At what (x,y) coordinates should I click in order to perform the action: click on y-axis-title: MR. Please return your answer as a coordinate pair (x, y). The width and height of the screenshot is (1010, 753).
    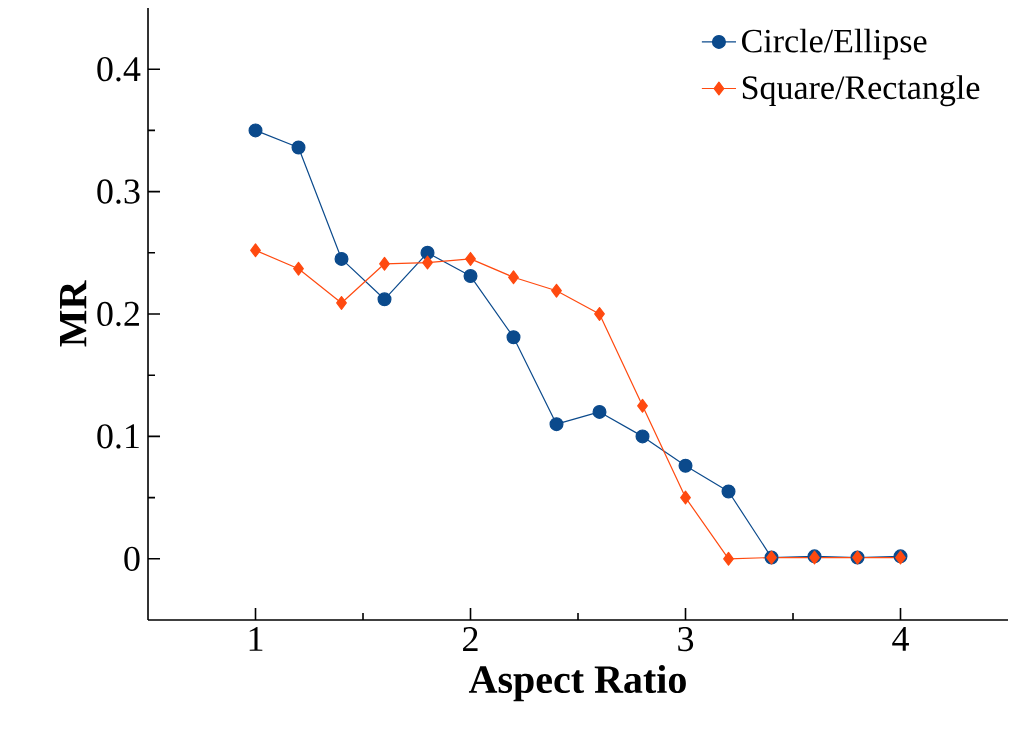
    Looking at the image, I should click on (73, 313).